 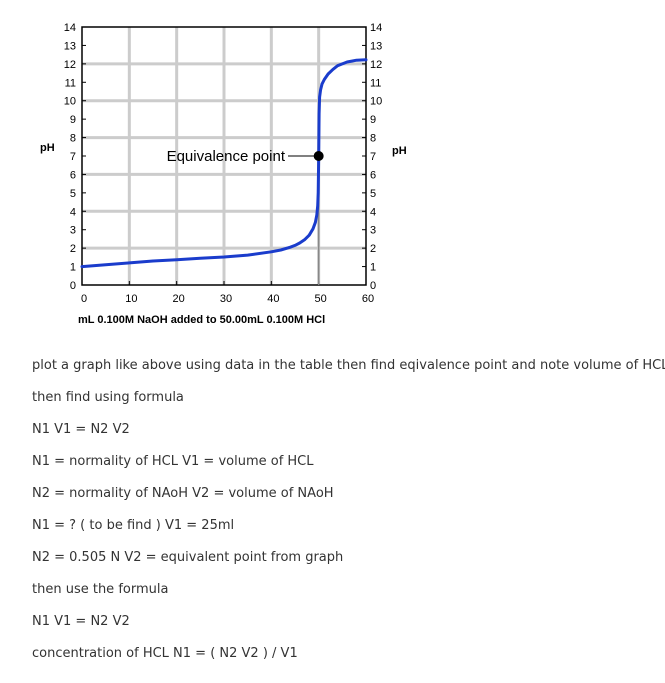 What do you see at coordinates (321, 299) in the screenshot?
I see `x-tick-label: 50` at bounding box center [321, 299].